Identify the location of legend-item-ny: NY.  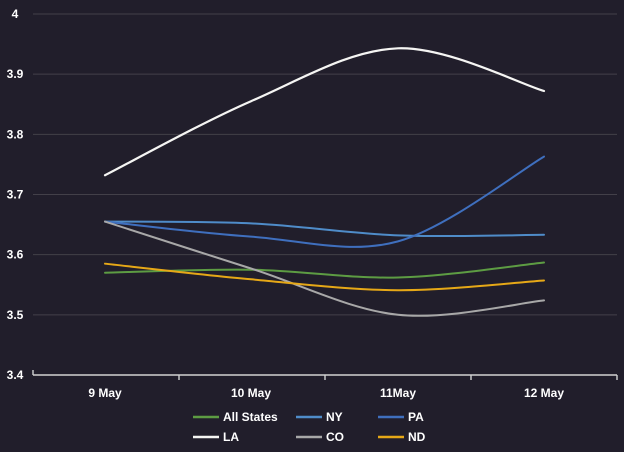
(319, 417).